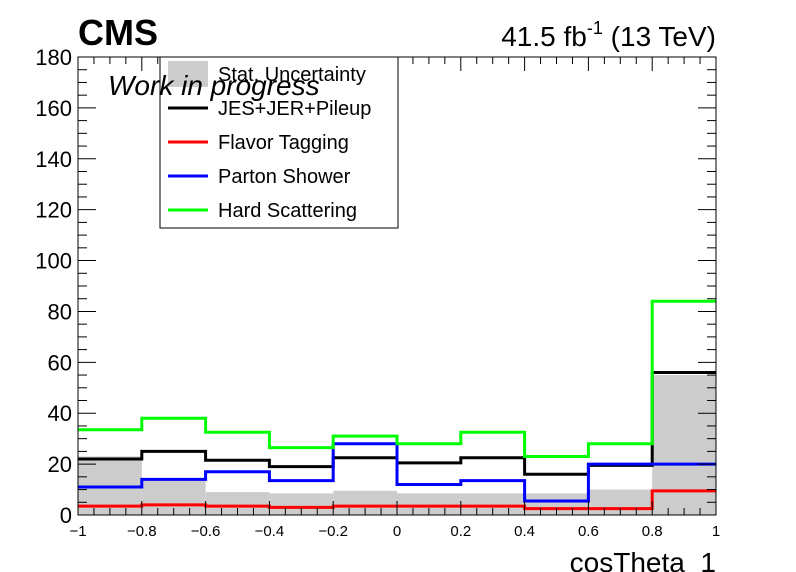 Image resolution: width=796 pixels, height=572 pixels. What do you see at coordinates (214, 85) in the screenshot?
I see `status-label: Work in progress` at bounding box center [214, 85].